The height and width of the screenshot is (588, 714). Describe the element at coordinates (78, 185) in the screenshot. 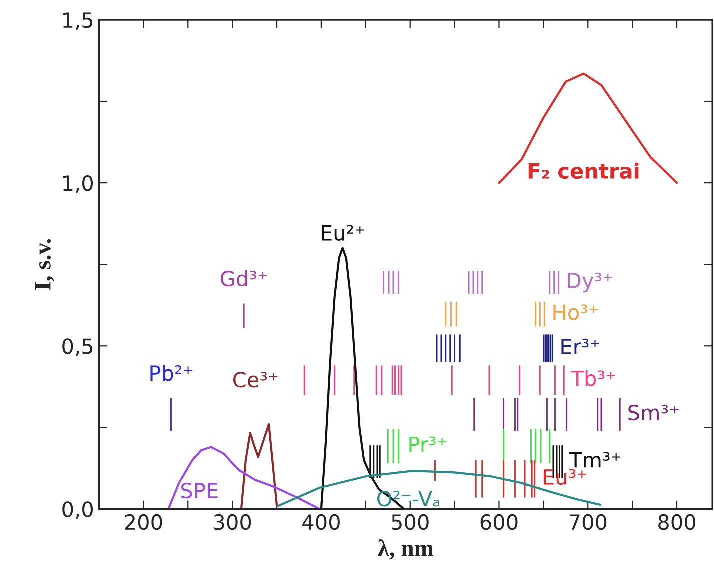

I see `y-tick-label: 1,0` at that location.